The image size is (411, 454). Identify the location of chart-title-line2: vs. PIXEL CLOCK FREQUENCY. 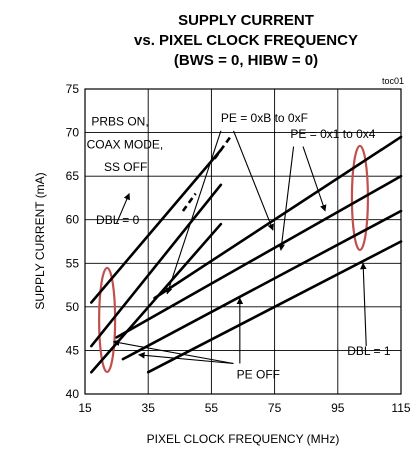
(246, 40).